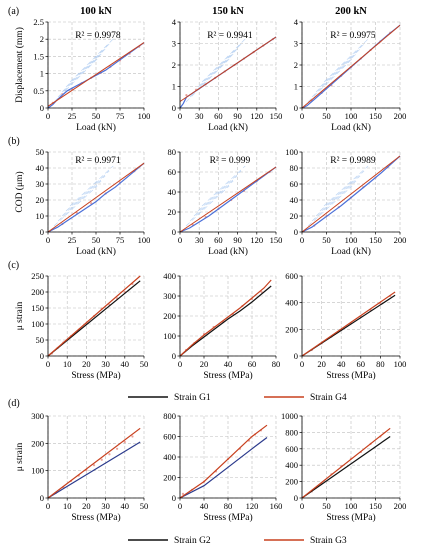 The image size is (427, 555). Describe the element at coordinates (37, 471) in the screenshot. I see `y-tick-label: 100` at that location.